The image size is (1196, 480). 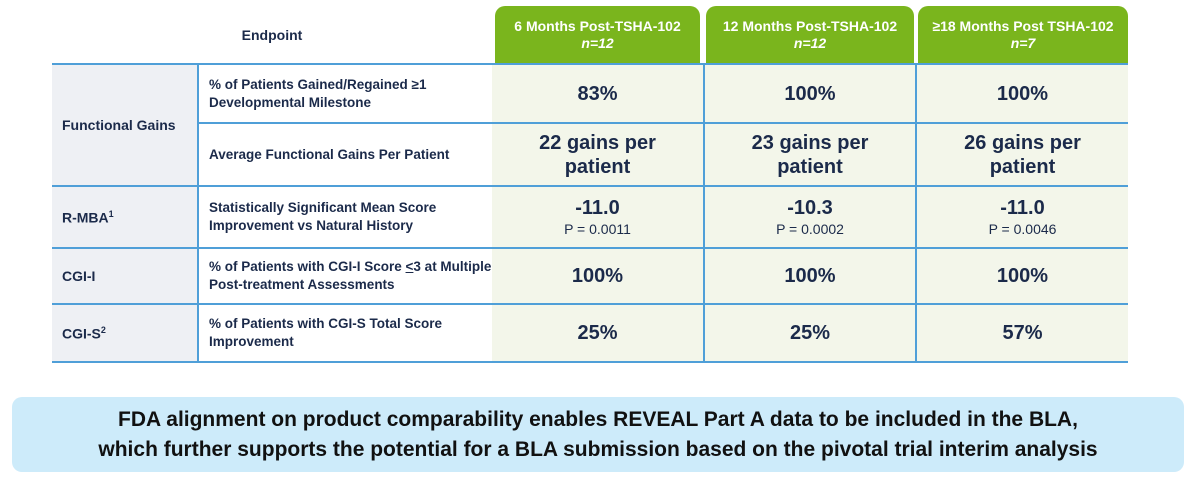 What do you see at coordinates (81, 333) in the screenshot?
I see `group-label: CGI-S` at bounding box center [81, 333].